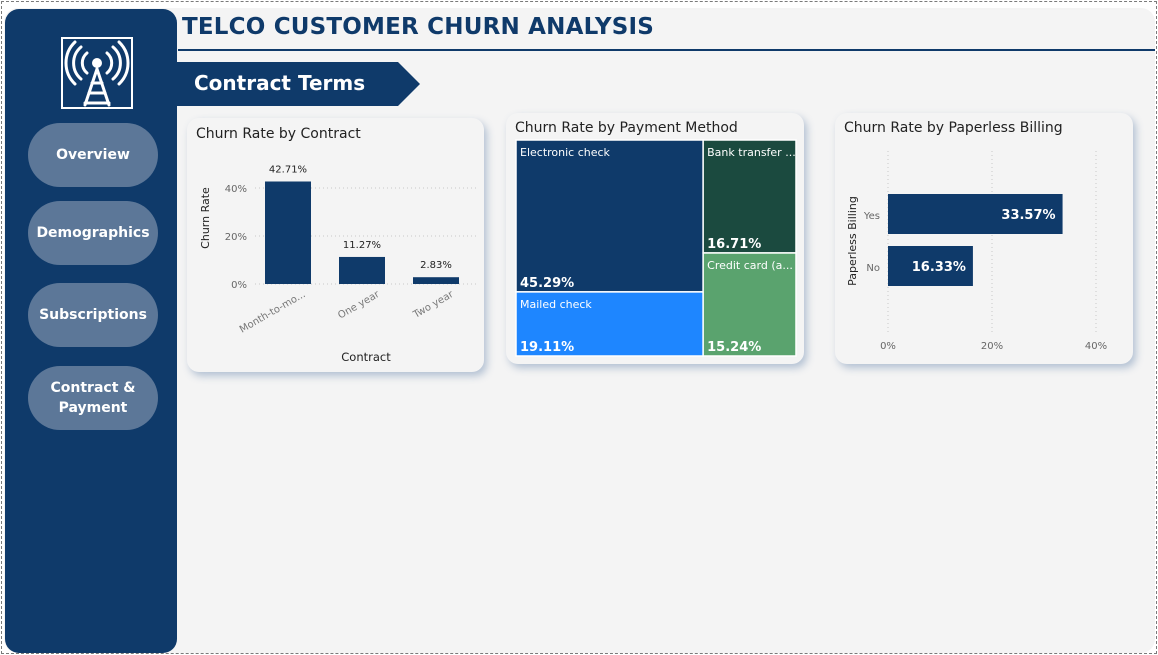 The width and height of the screenshot is (1158, 655). Describe the element at coordinates (278, 134) in the screenshot. I see `chart-title: Churn Rate by Contract` at that location.